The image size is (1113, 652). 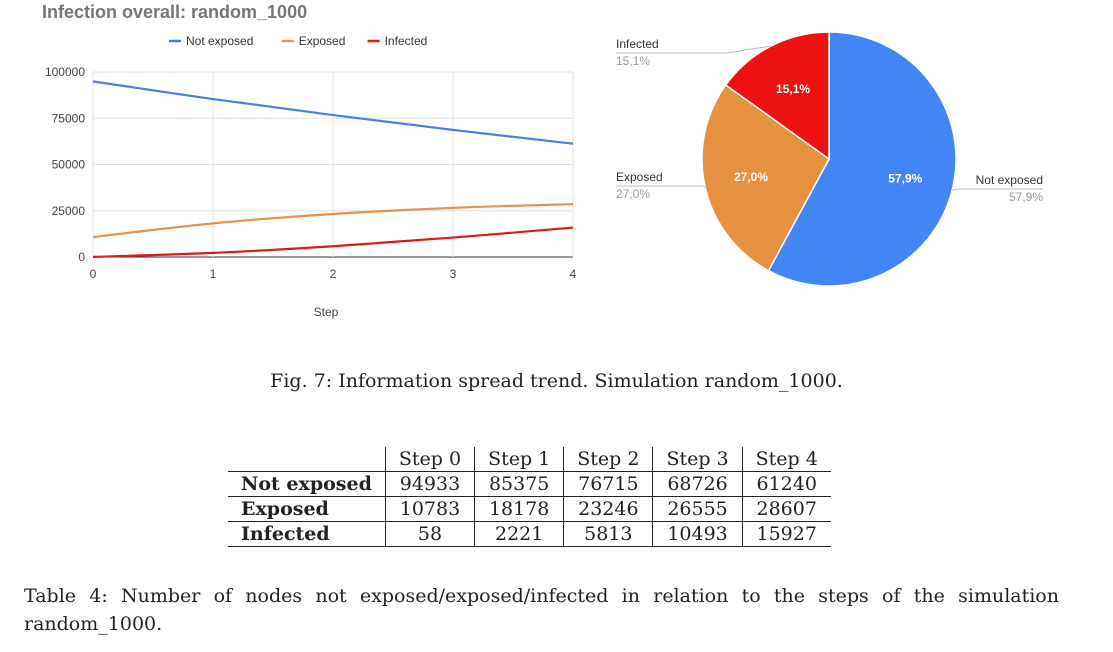 I want to click on pie-slice-exposed, so click(x=765, y=177).